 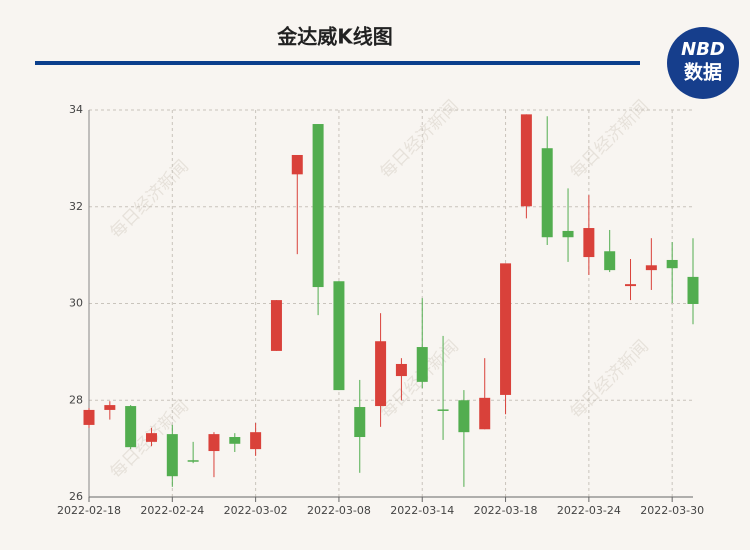 What do you see at coordinates (422, 510) in the screenshot?
I see `x-tick-label: 2022-03-14` at bounding box center [422, 510].